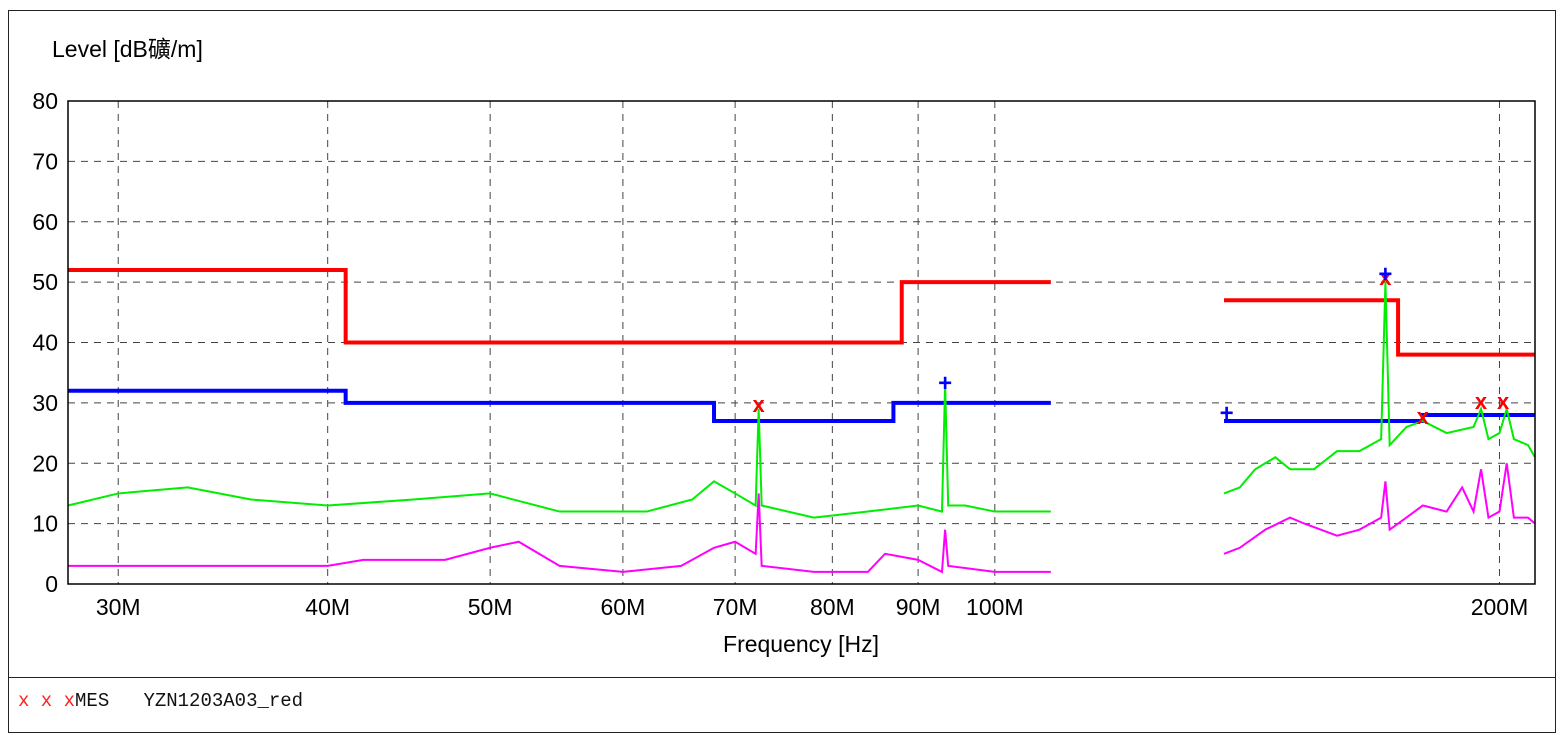  I want to click on y-tick-label: 80, so click(45, 101).